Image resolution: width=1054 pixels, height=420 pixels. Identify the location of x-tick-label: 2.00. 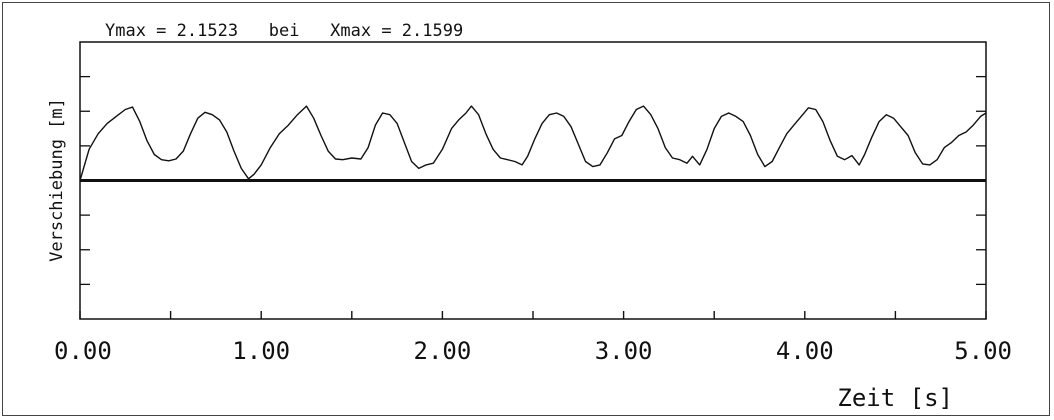
(443, 351).